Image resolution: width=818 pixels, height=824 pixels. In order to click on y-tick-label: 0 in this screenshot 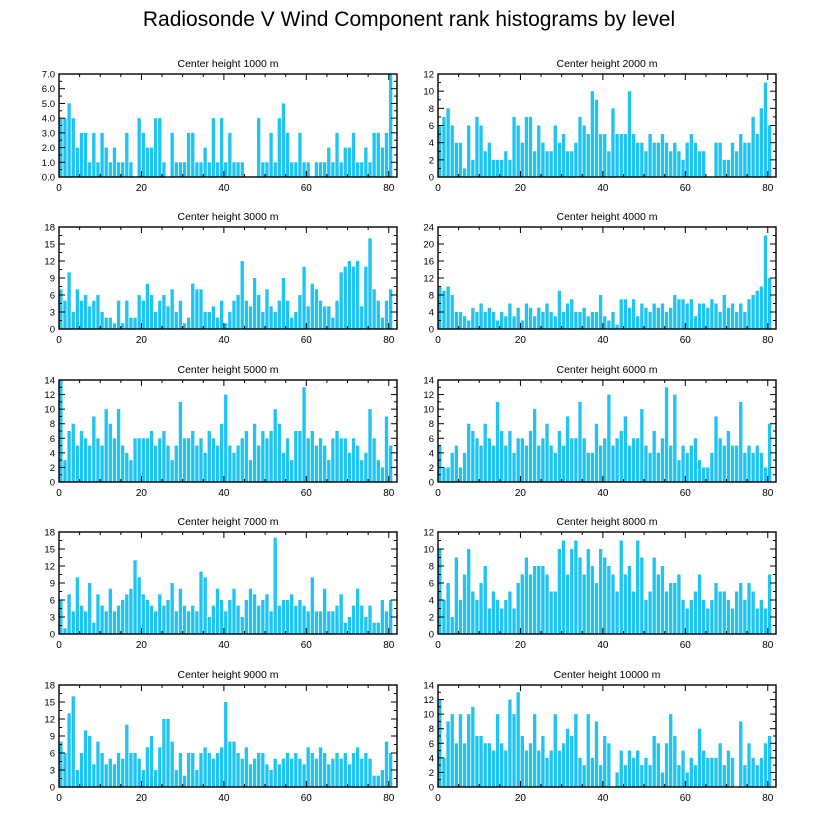, I will do `click(431, 788)`.